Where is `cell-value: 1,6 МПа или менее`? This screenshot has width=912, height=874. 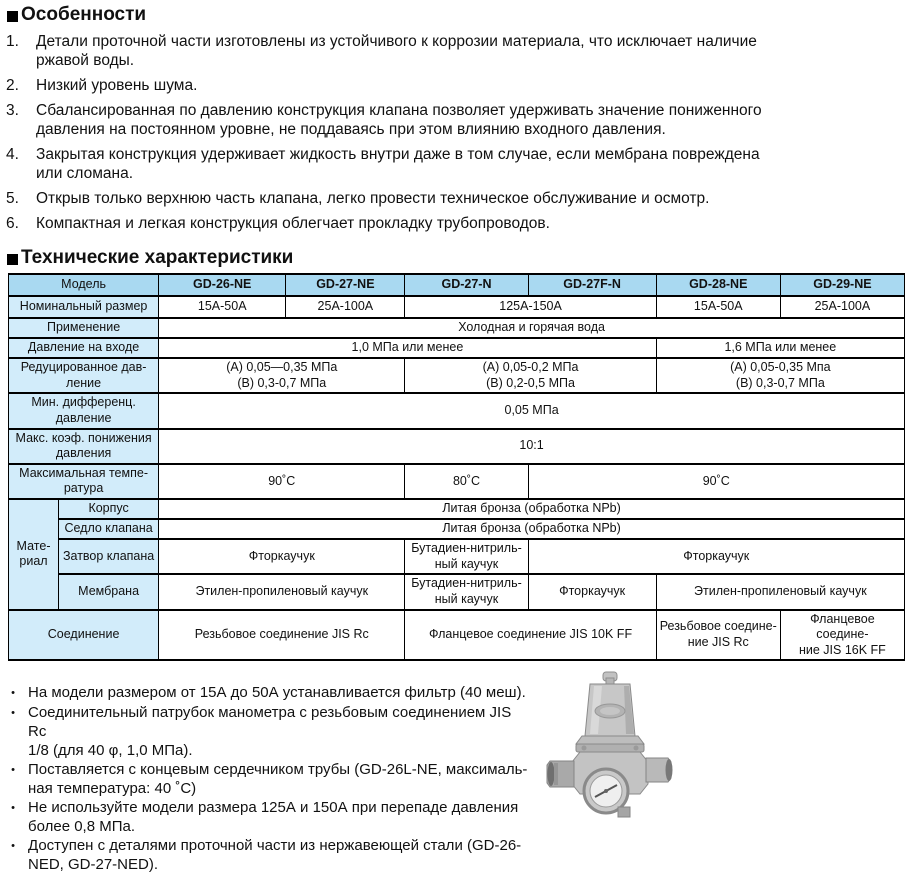 cell-value: 1,6 МПа или менее is located at coordinates (780, 348).